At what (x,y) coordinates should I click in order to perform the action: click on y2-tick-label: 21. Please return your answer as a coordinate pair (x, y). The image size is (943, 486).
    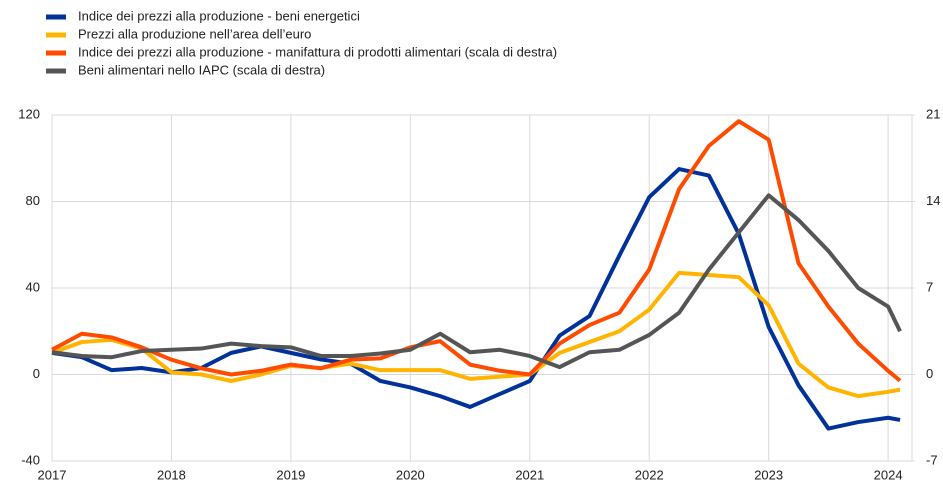
    Looking at the image, I should click on (933, 113).